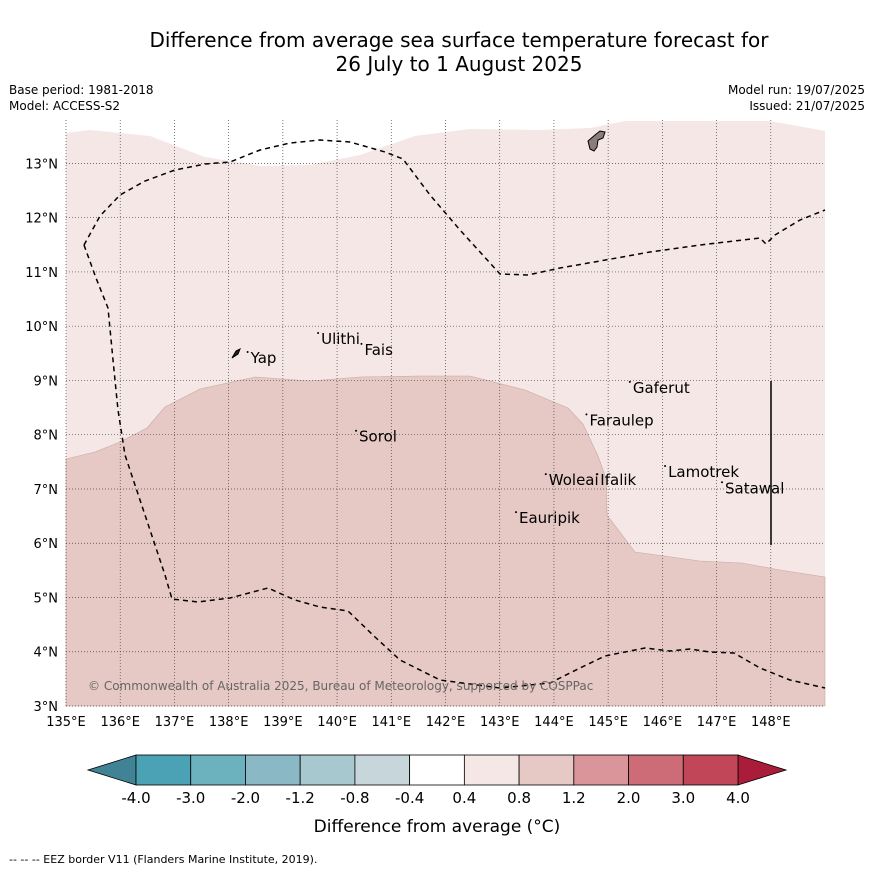 This screenshot has width=873, height=873. I want to click on issued-date: Issued: 21/07/2025, so click(807, 106).